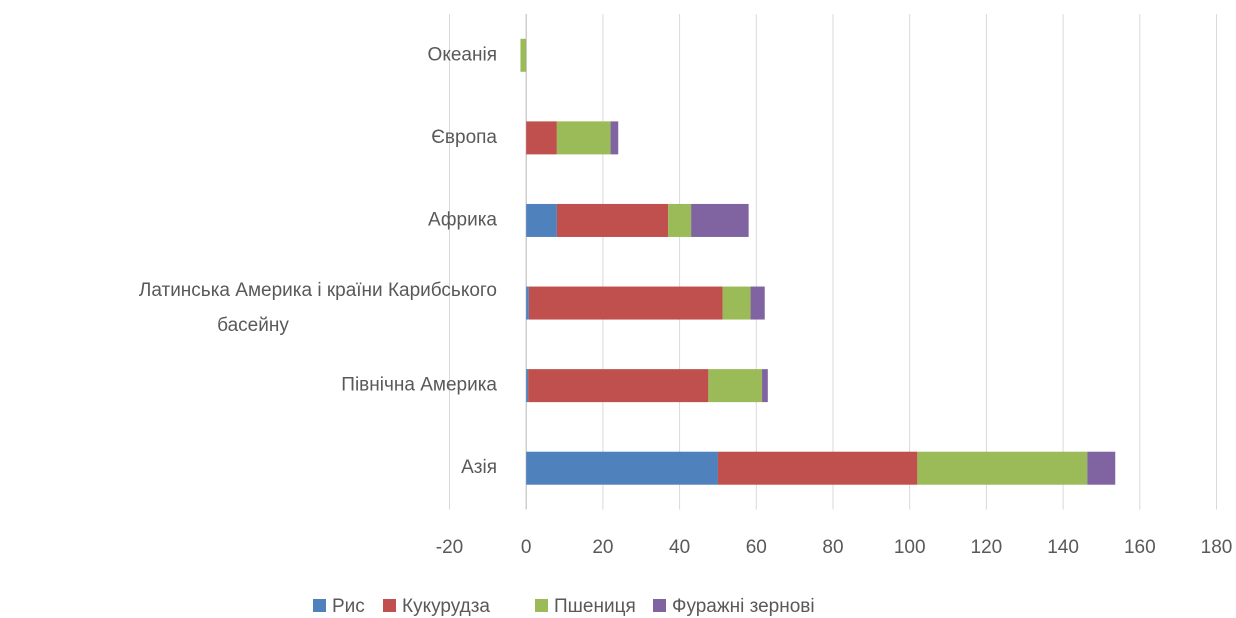 This screenshot has height=618, width=1236. What do you see at coordinates (253, 325) in the screenshot?
I see `label-line: басейну` at bounding box center [253, 325].